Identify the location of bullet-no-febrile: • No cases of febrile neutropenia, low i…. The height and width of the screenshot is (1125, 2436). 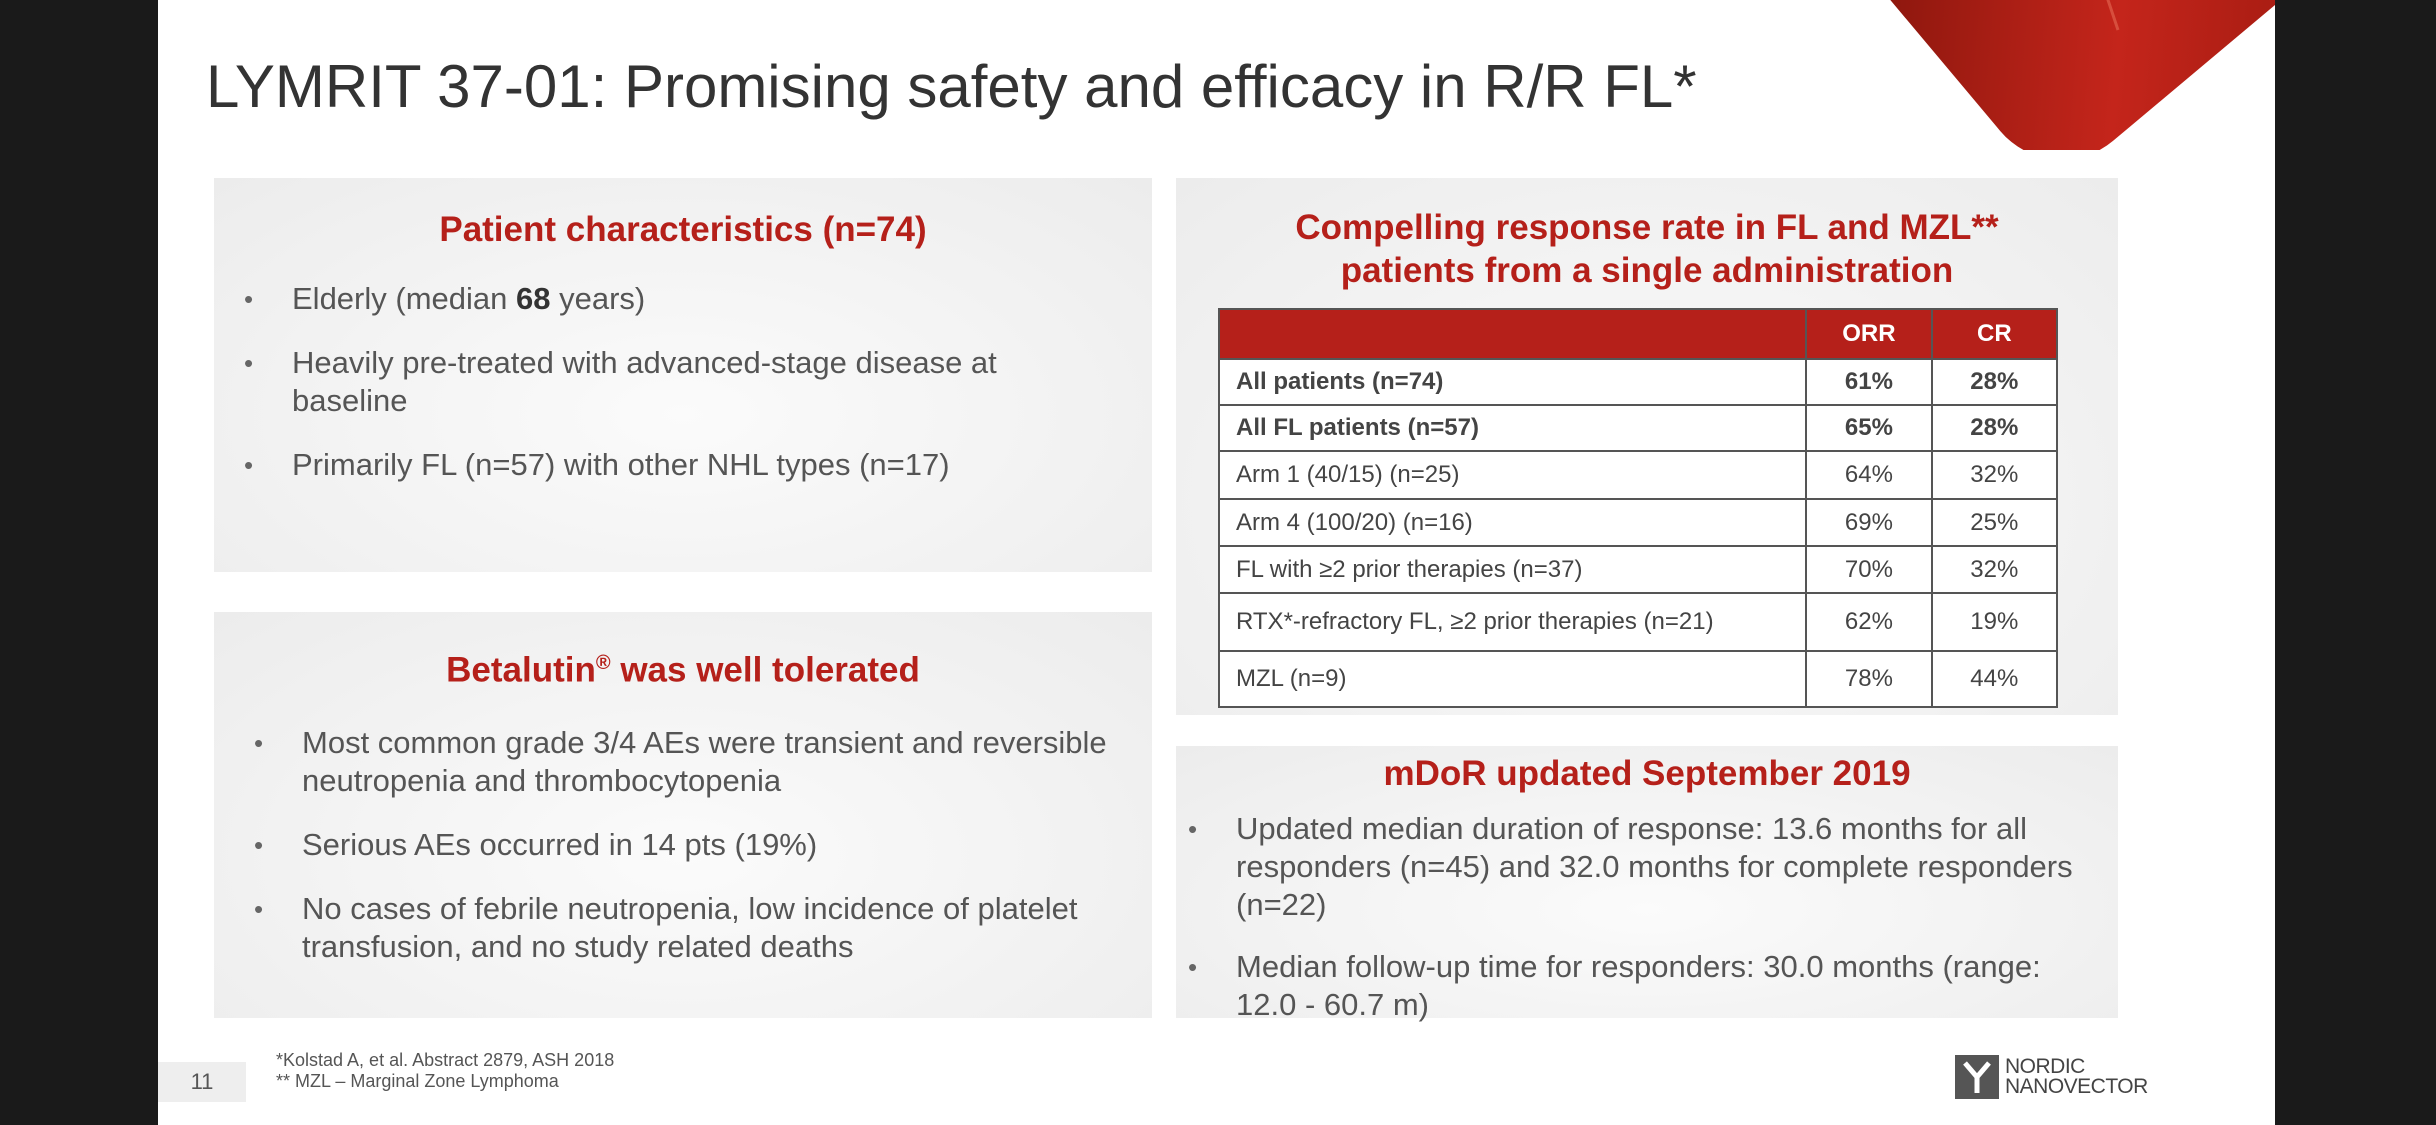
(666, 927).